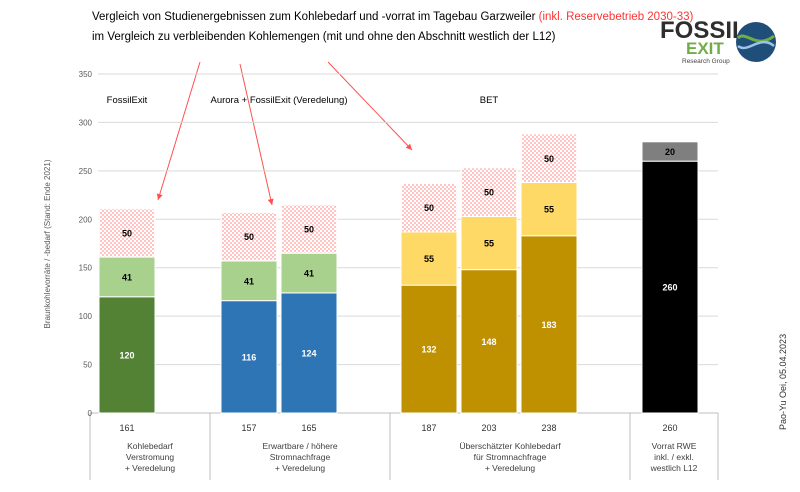 Image resolution: width=800 pixels, height=492 pixels. I want to click on y-tick-label: 250, so click(86, 171).